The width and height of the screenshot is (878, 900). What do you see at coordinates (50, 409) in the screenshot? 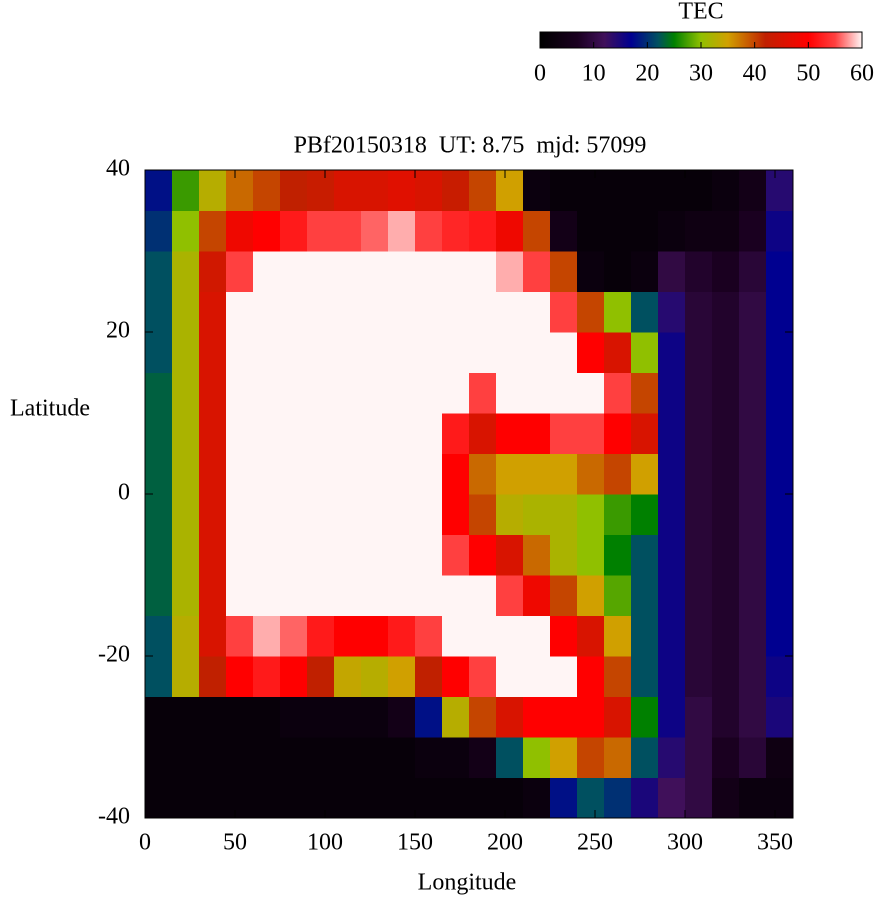
I see `y-axis-label: Latitude` at bounding box center [50, 409].